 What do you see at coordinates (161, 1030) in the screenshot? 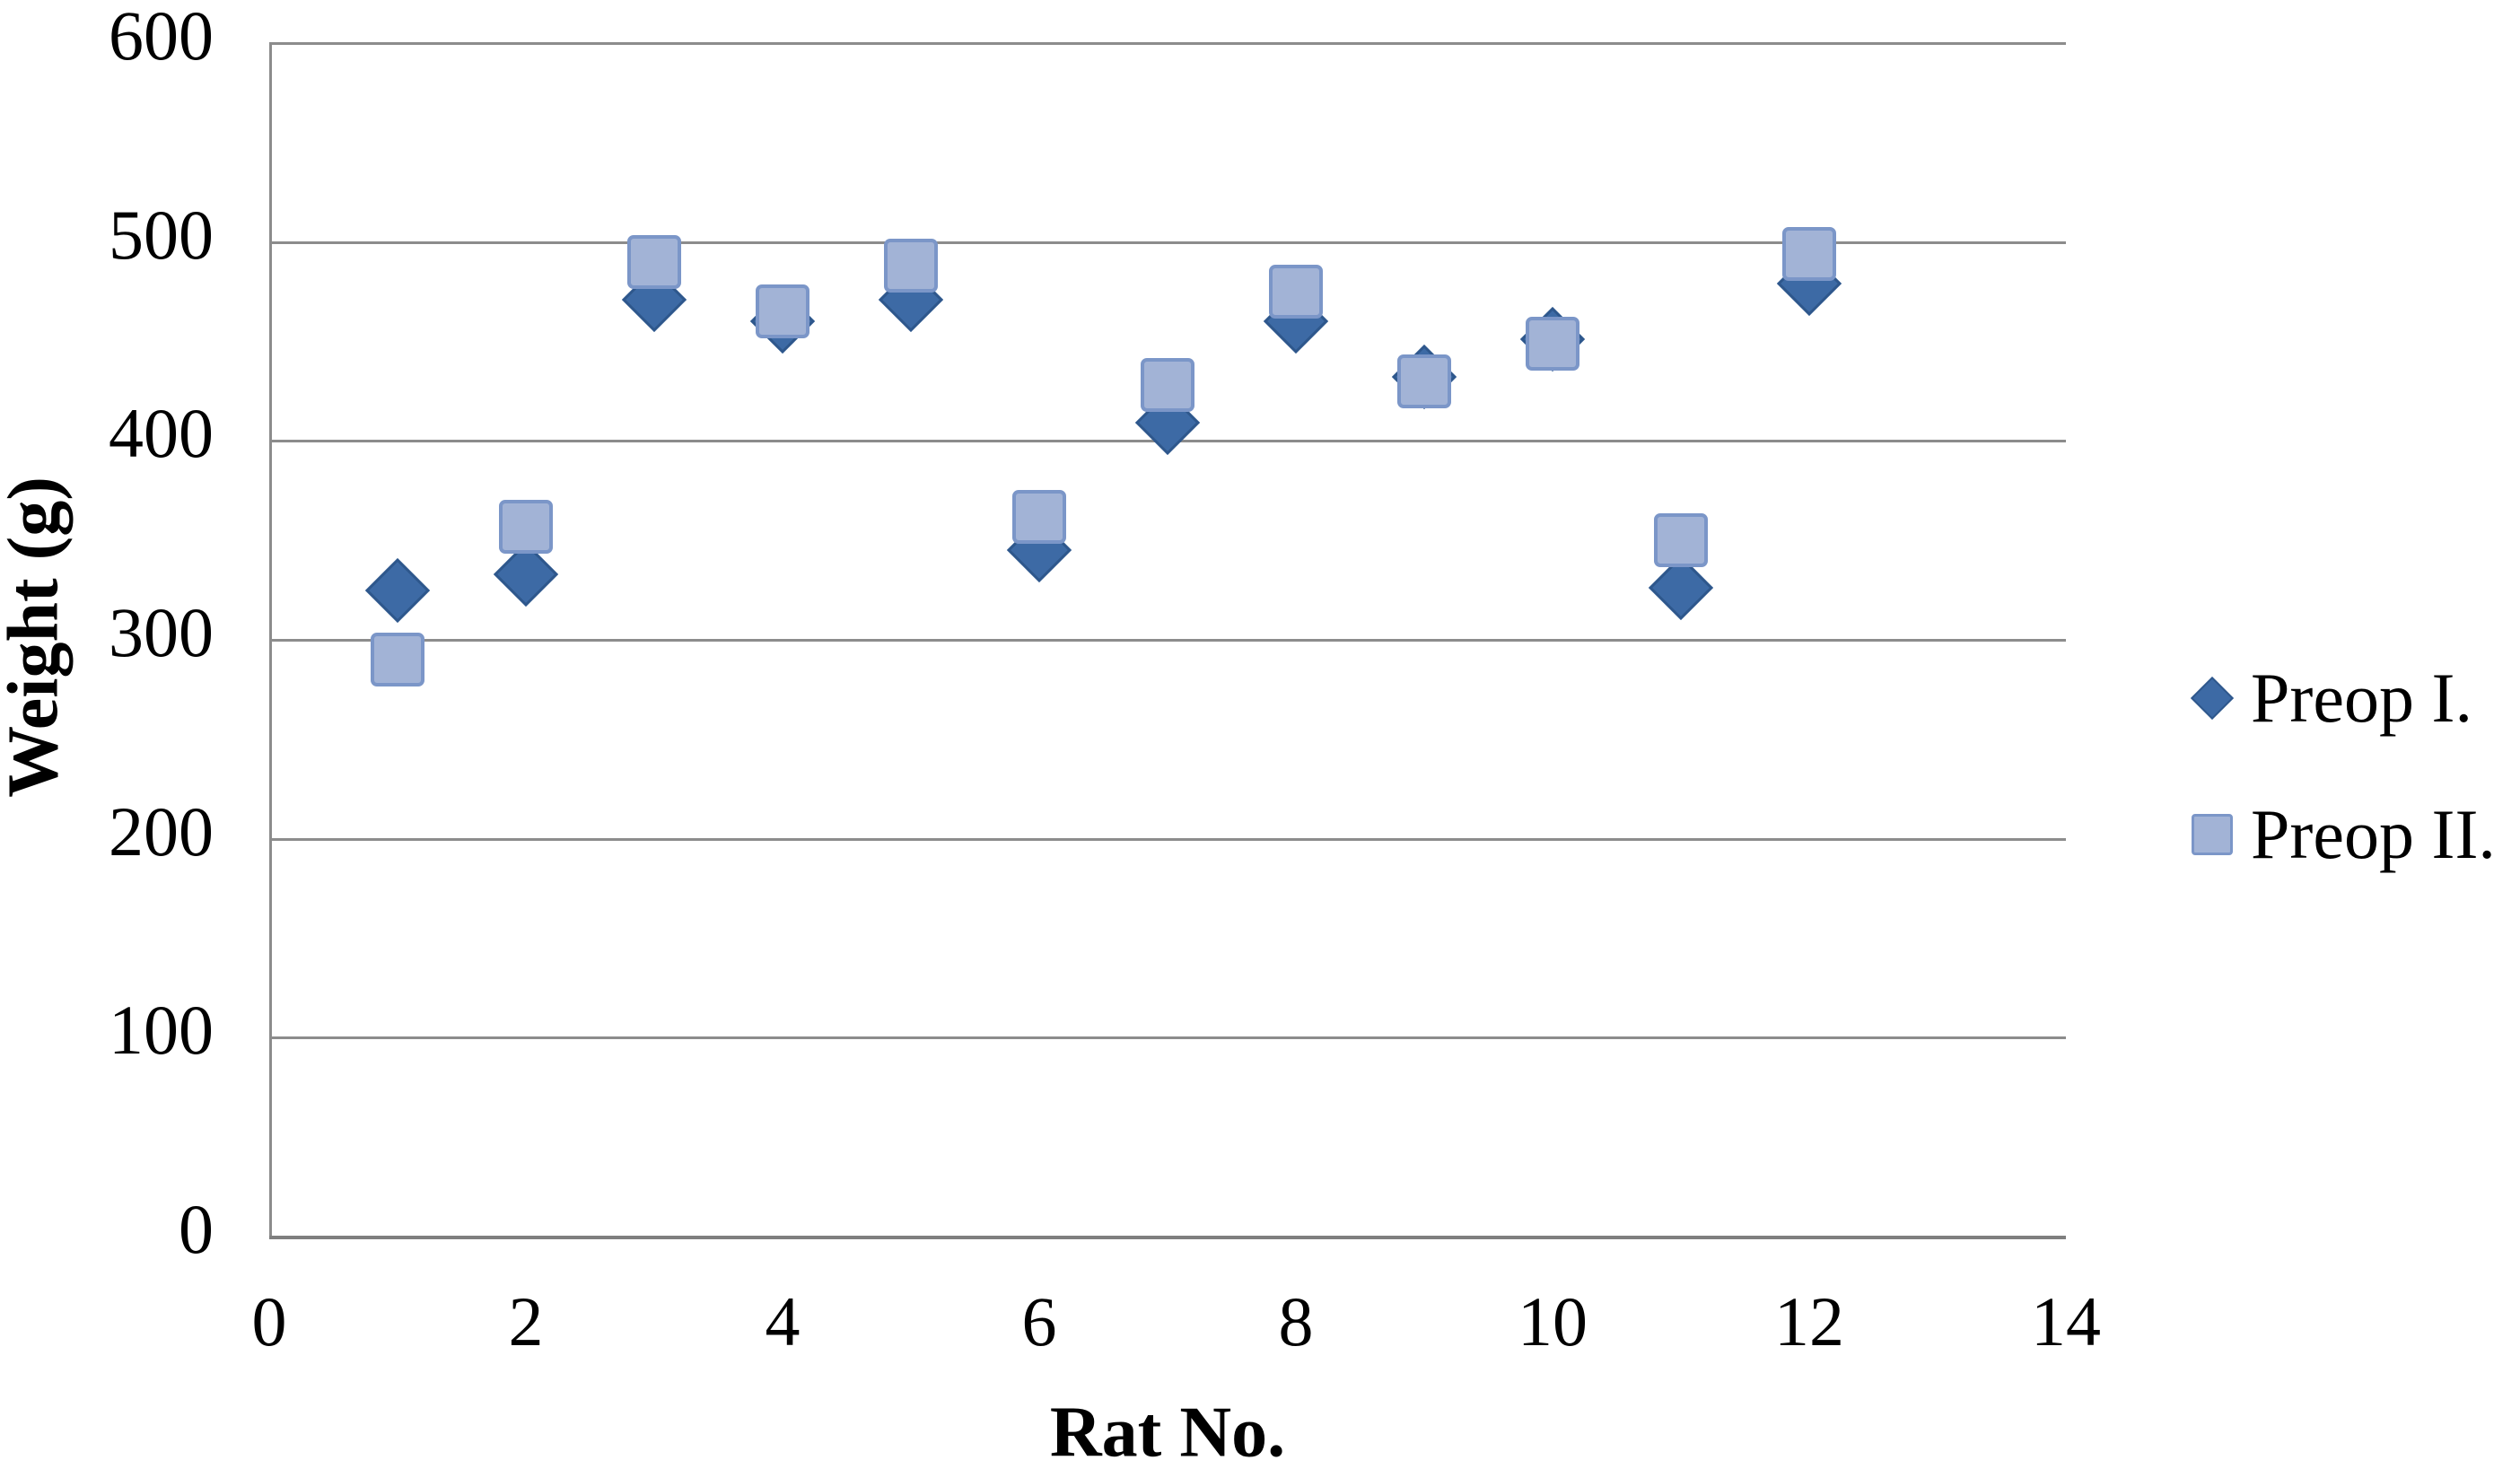
I see `y-tick-label: 100` at bounding box center [161, 1030].